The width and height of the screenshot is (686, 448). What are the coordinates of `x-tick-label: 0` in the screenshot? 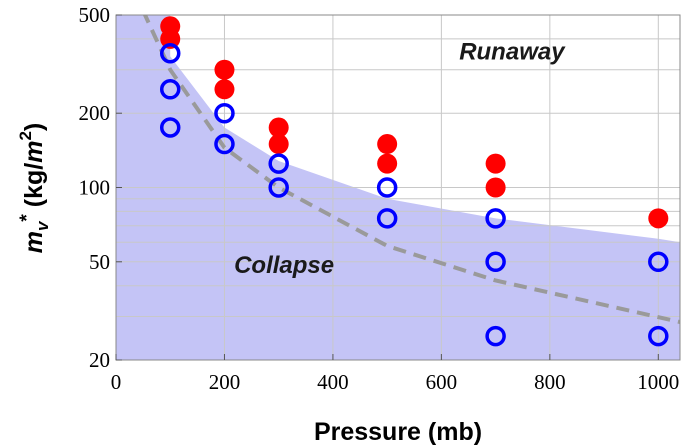 It's located at (116, 382).